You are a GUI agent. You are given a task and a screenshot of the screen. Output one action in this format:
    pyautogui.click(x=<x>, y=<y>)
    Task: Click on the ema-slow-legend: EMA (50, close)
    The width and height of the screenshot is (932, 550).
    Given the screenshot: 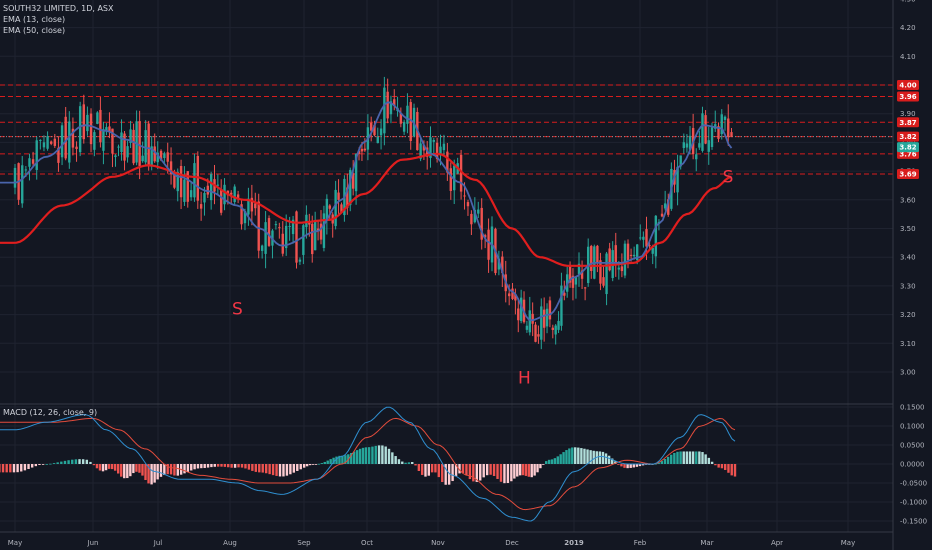 What is the action you would take?
    pyautogui.click(x=34, y=30)
    